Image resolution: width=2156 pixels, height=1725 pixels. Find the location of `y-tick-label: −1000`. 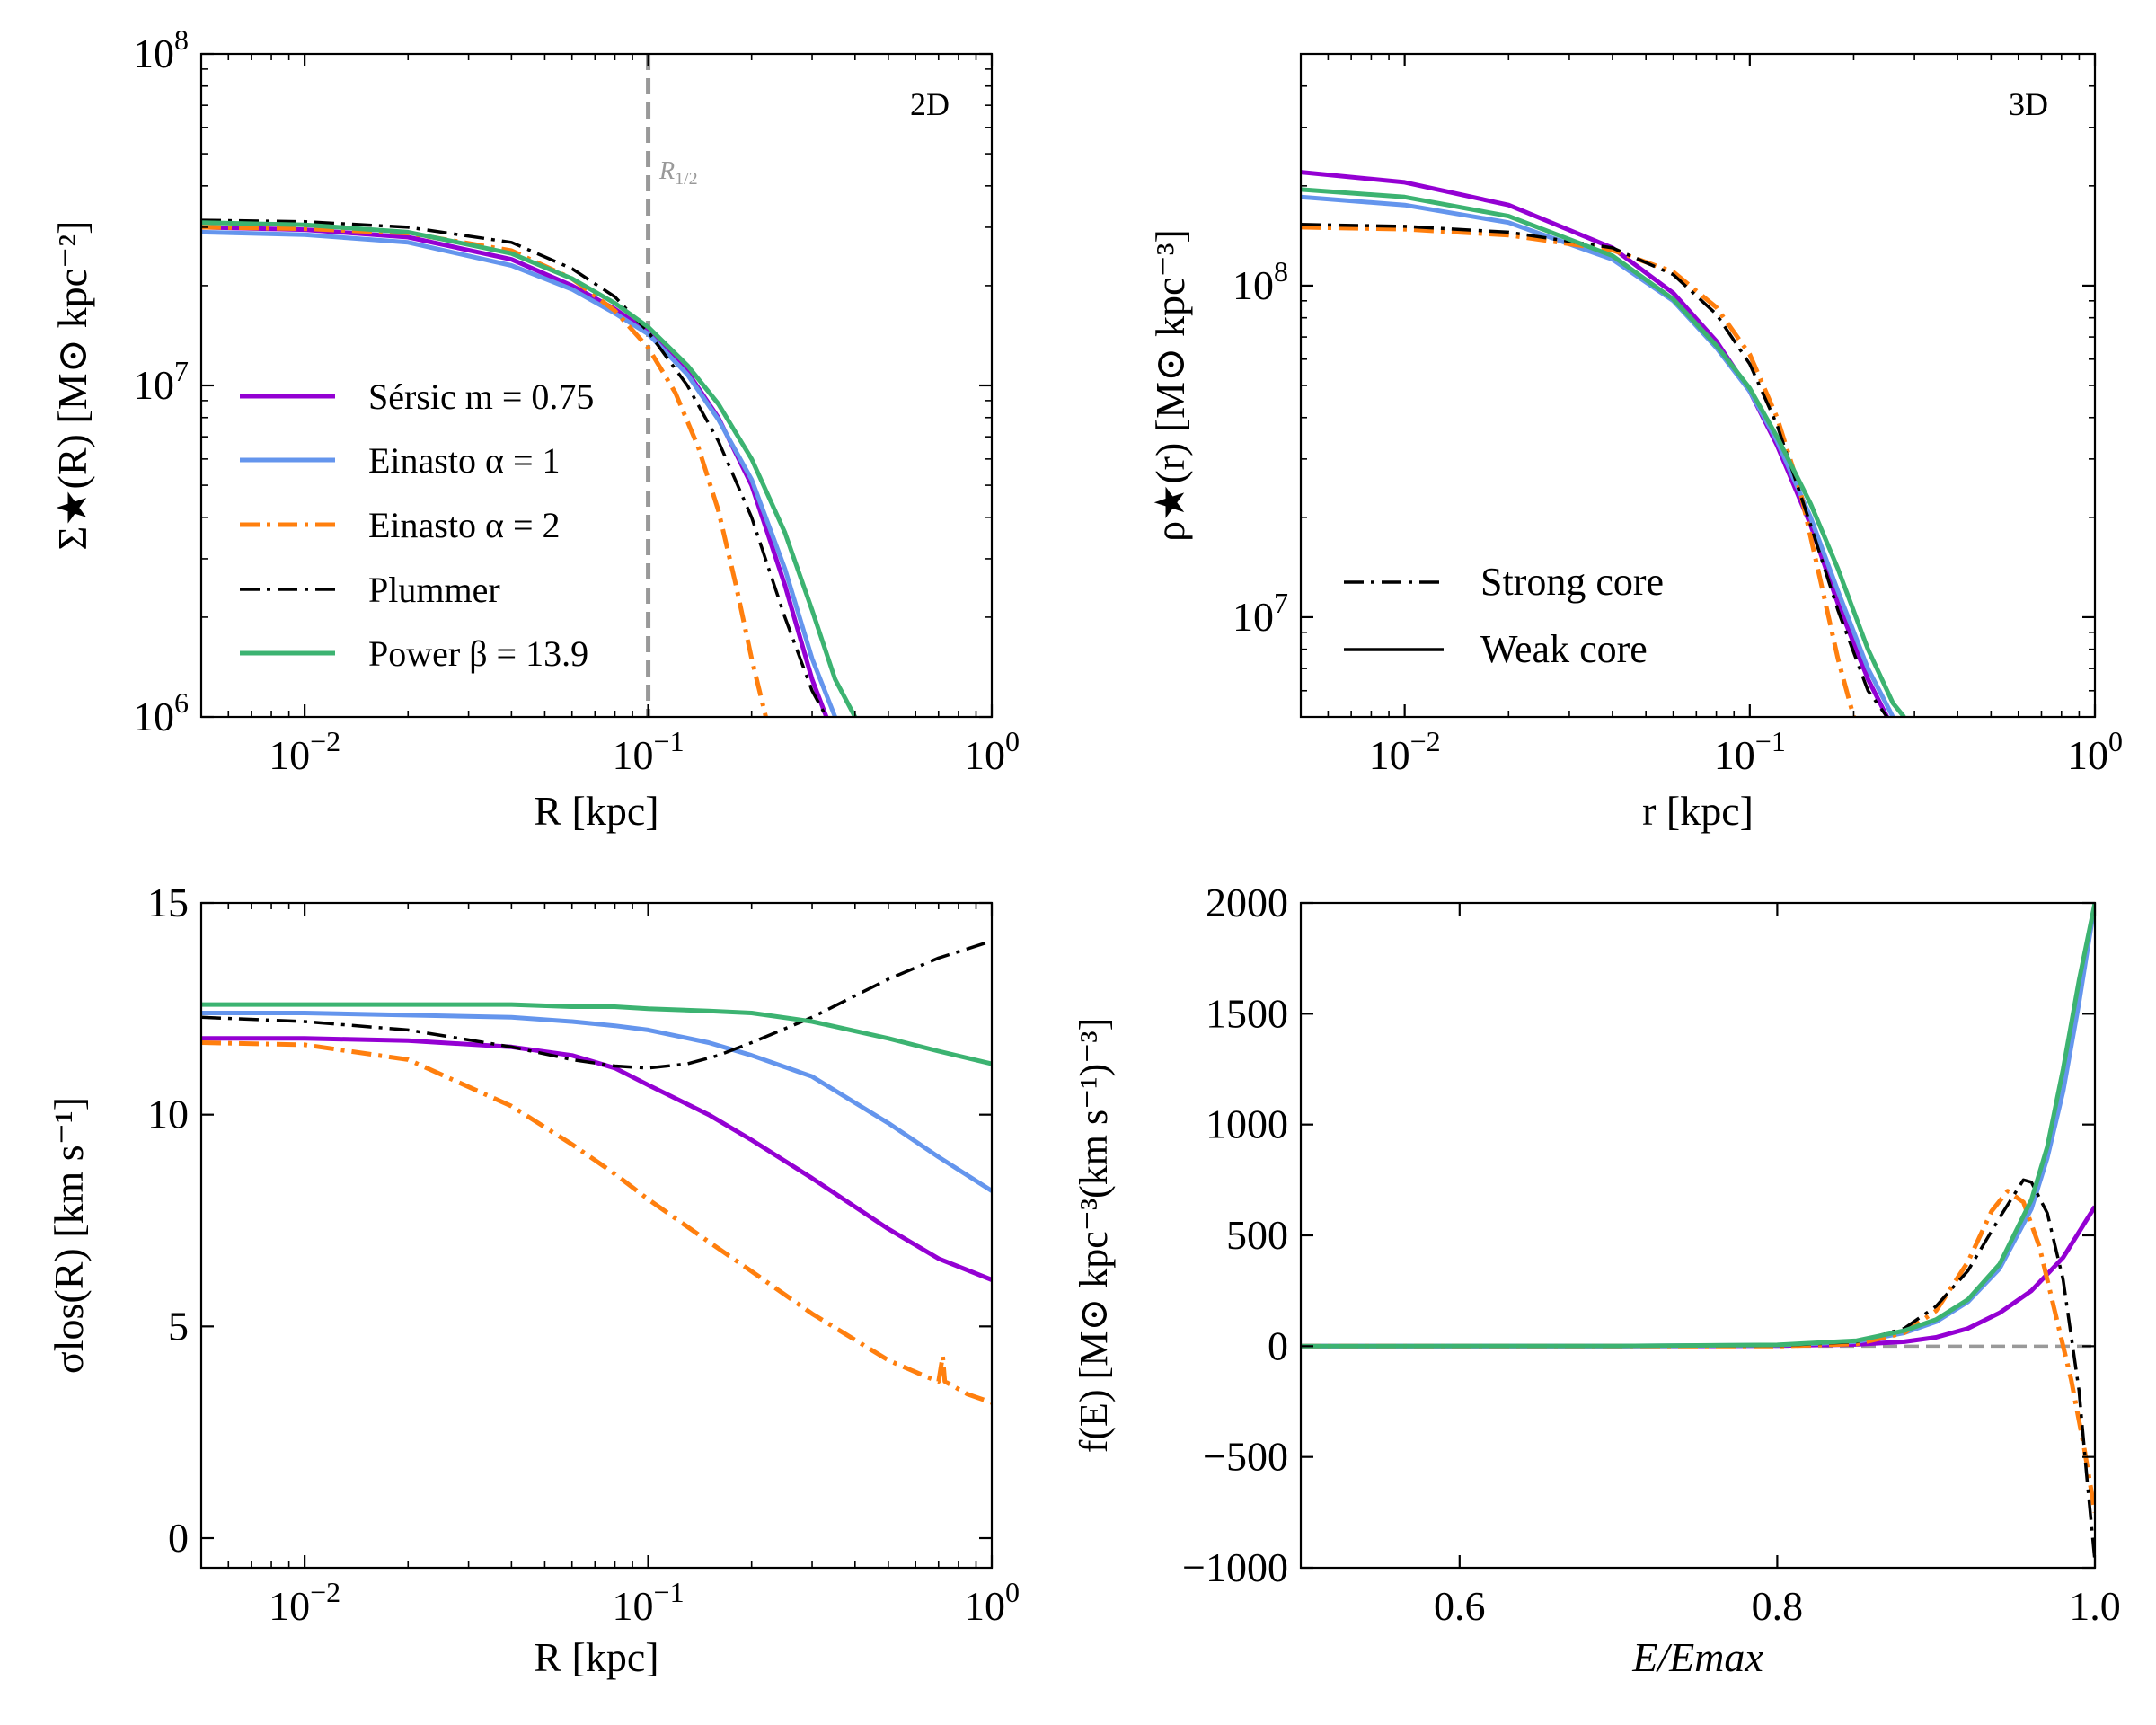

y-tick-label: −1000 is located at coordinates (1235, 1567).